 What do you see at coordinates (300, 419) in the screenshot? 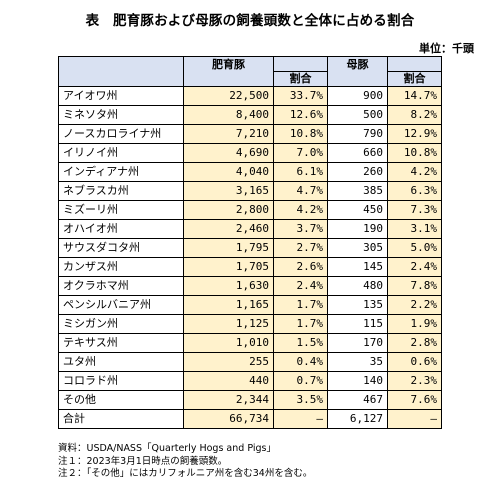
I see `fattening-share-cell: –` at bounding box center [300, 419].